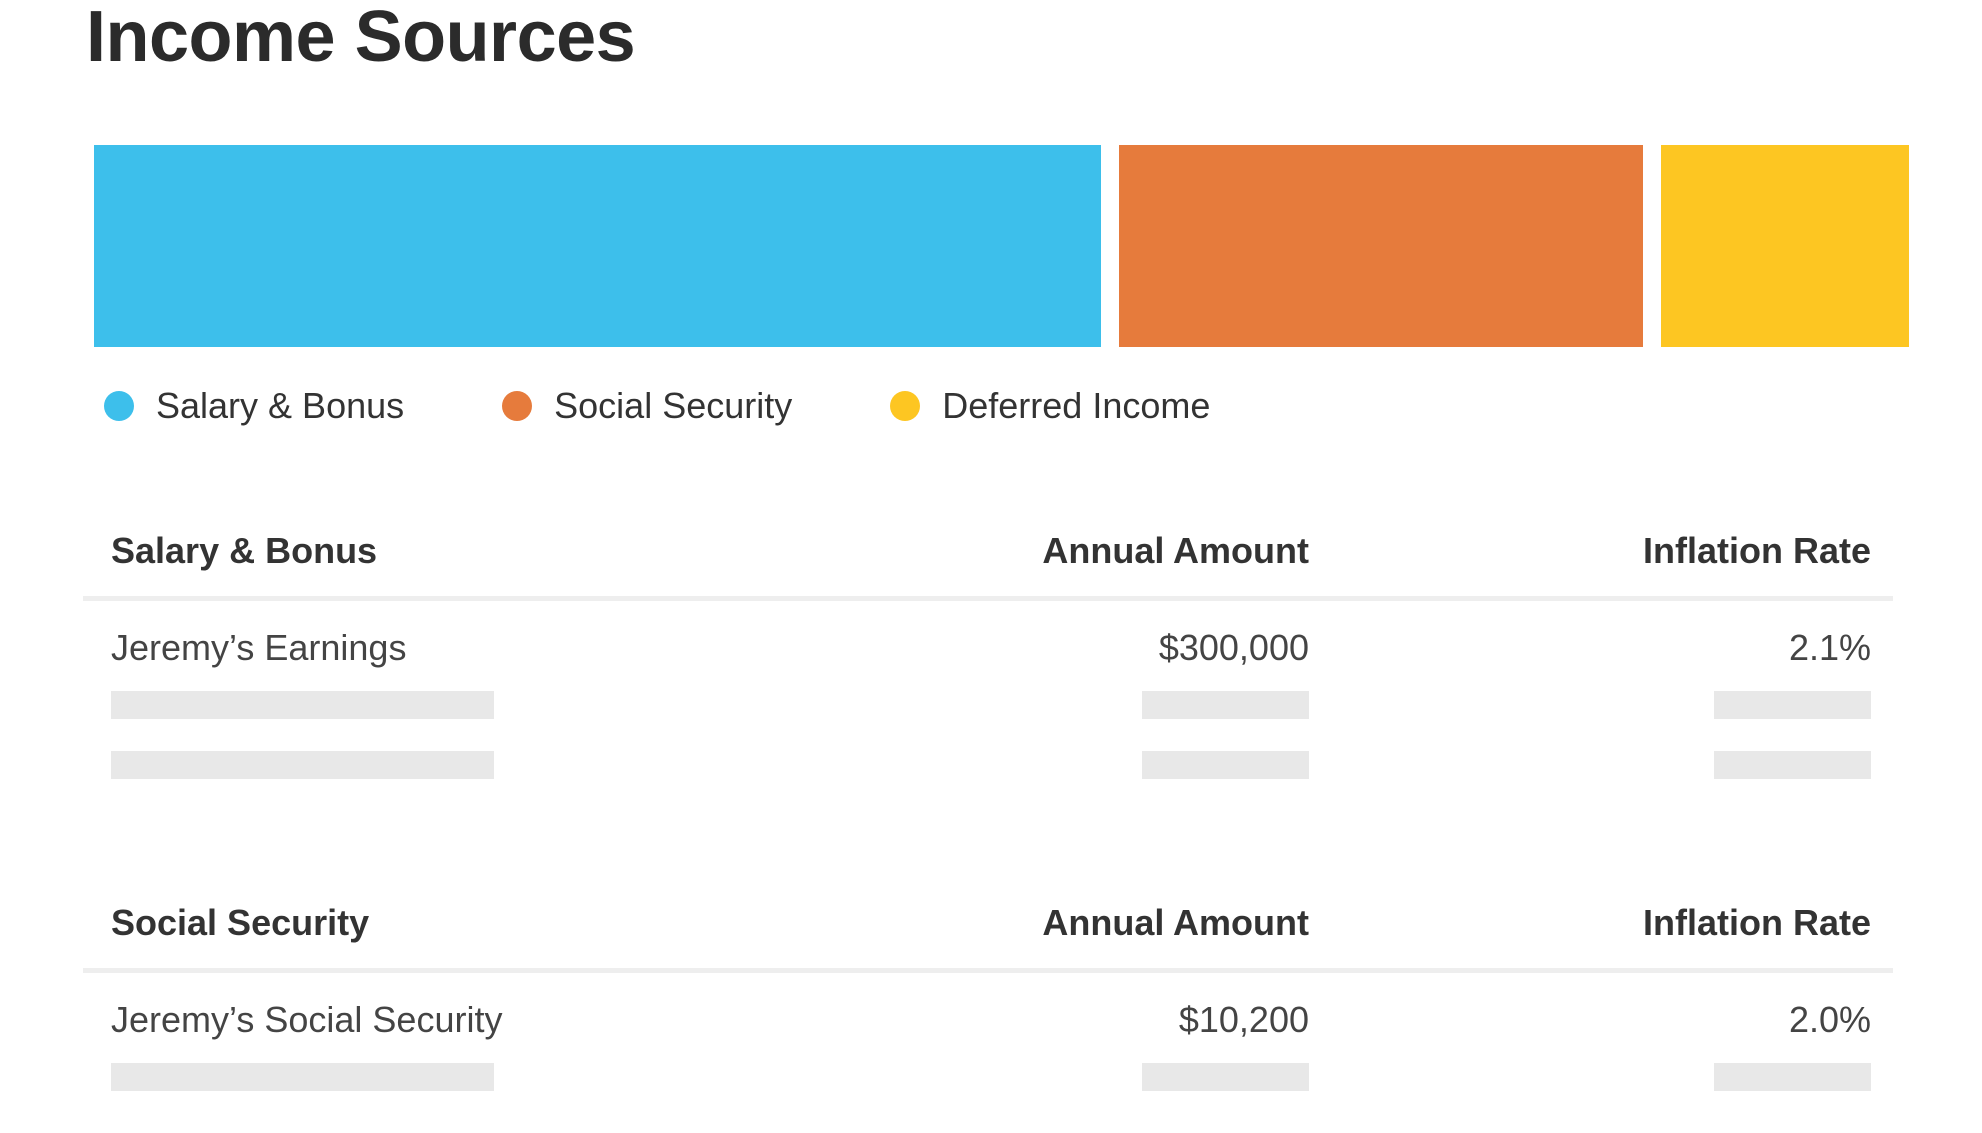 The width and height of the screenshot is (1982, 1133). I want to click on table-row: Jeremy’s Earnings $300,000 2.1%, so click(988, 646).